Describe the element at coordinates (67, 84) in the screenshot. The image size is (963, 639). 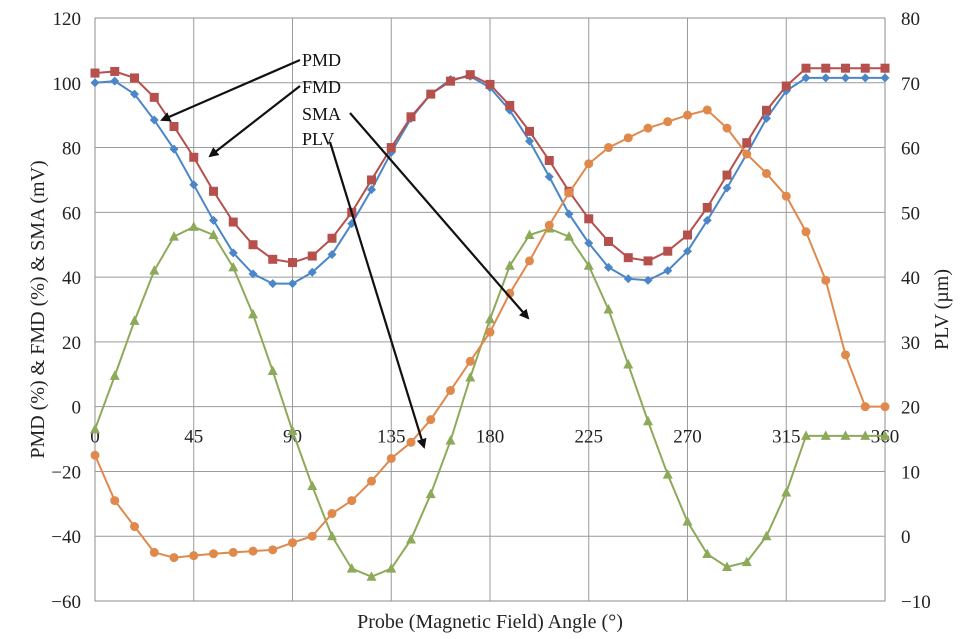
I see `y-tick-label: 100` at that location.